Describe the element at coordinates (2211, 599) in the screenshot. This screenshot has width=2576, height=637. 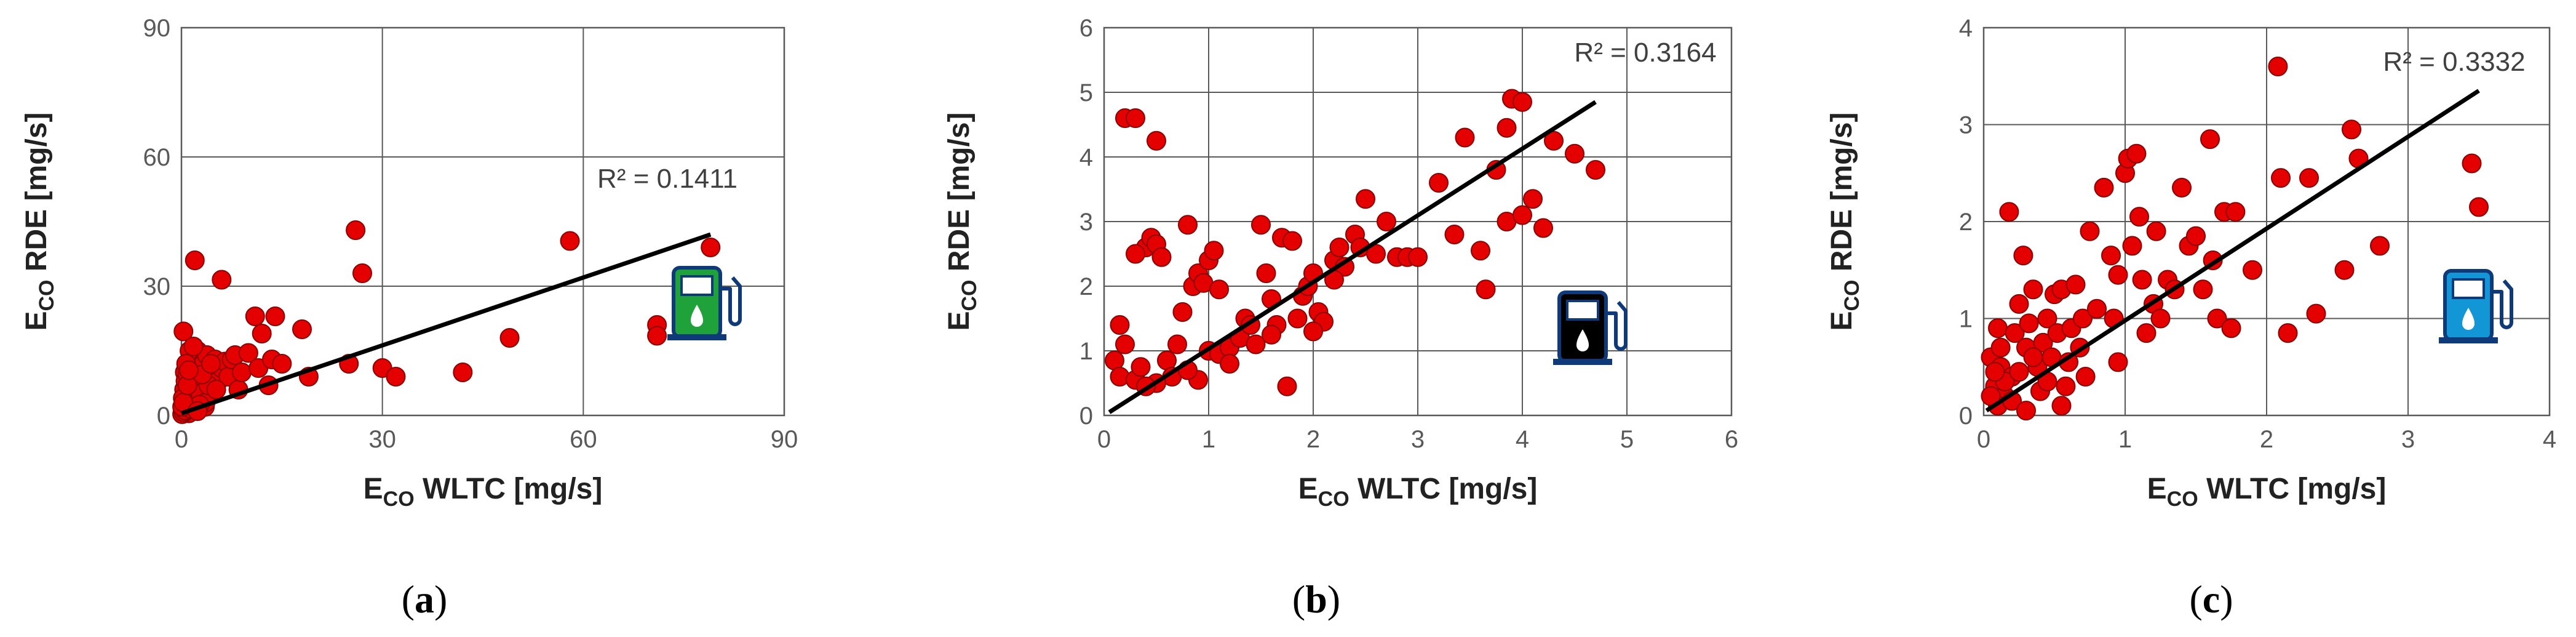
I see `panel-label: (c)` at that location.